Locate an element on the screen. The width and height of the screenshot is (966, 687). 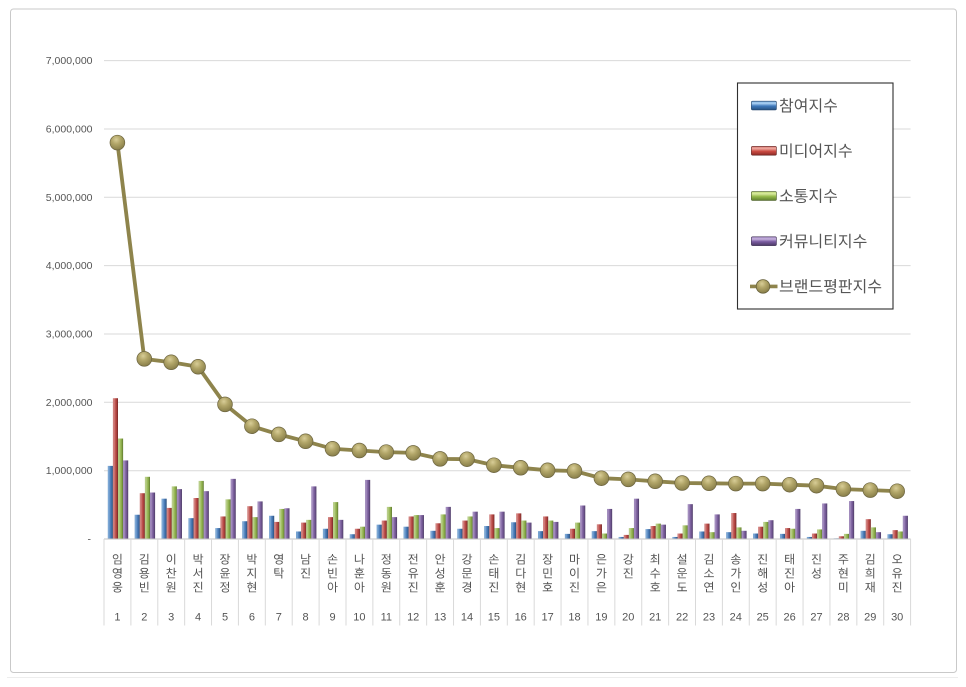
svg-text: 18 is located at coordinates (574, 617).